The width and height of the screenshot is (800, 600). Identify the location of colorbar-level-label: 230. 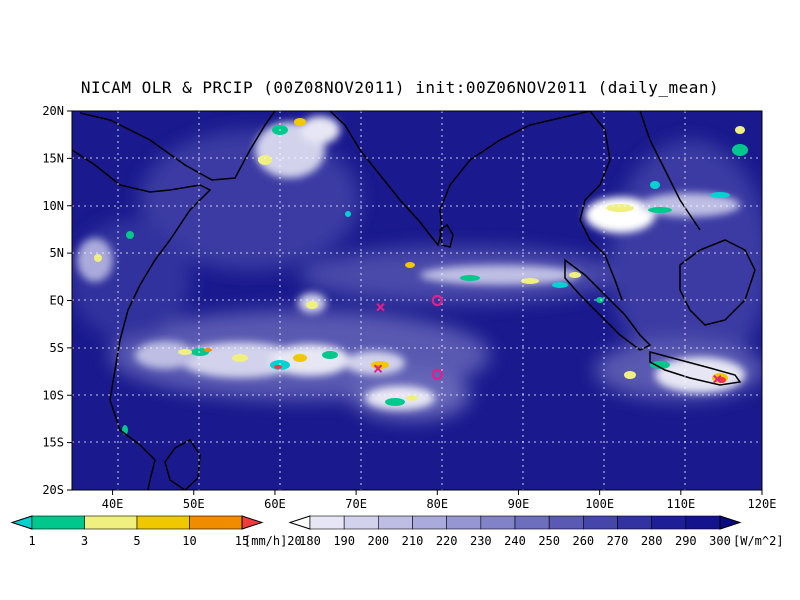
(481, 541).